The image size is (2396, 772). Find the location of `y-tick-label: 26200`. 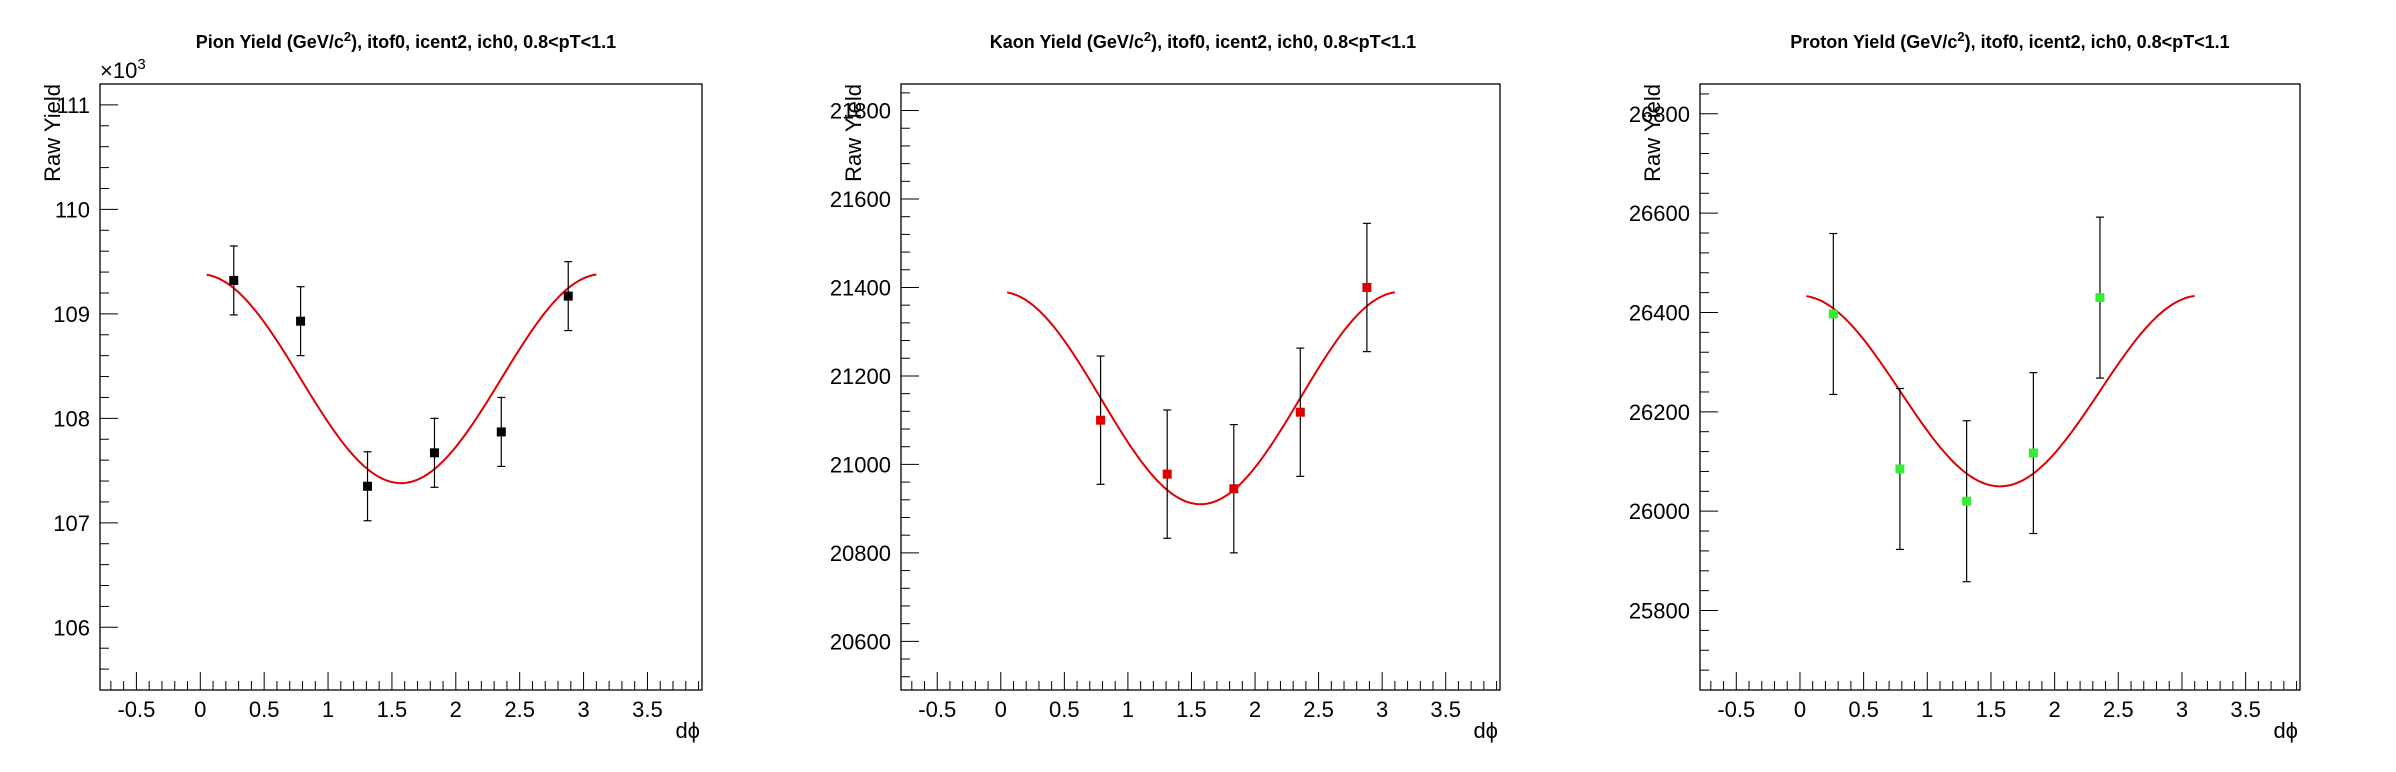

y-tick-label: 26200 is located at coordinates (1659, 412).